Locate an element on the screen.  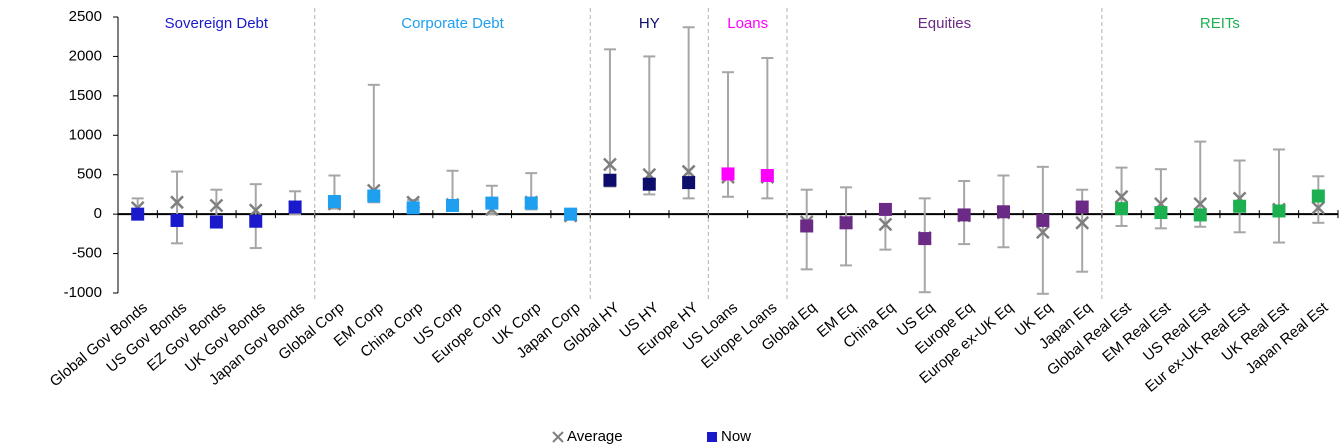
group-label: REITs is located at coordinates (1220, 23).